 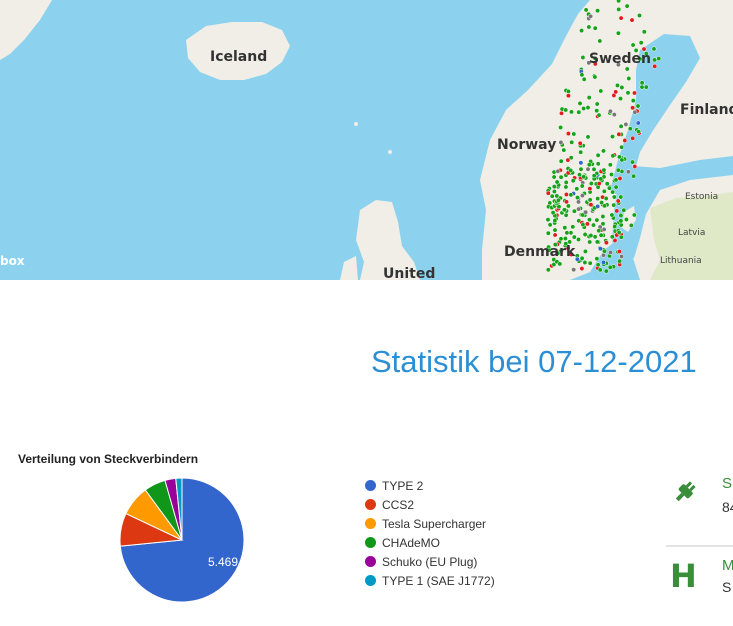 What do you see at coordinates (430, 523) in the screenshot?
I see `legend-item: Tesla Supercharger` at bounding box center [430, 523].